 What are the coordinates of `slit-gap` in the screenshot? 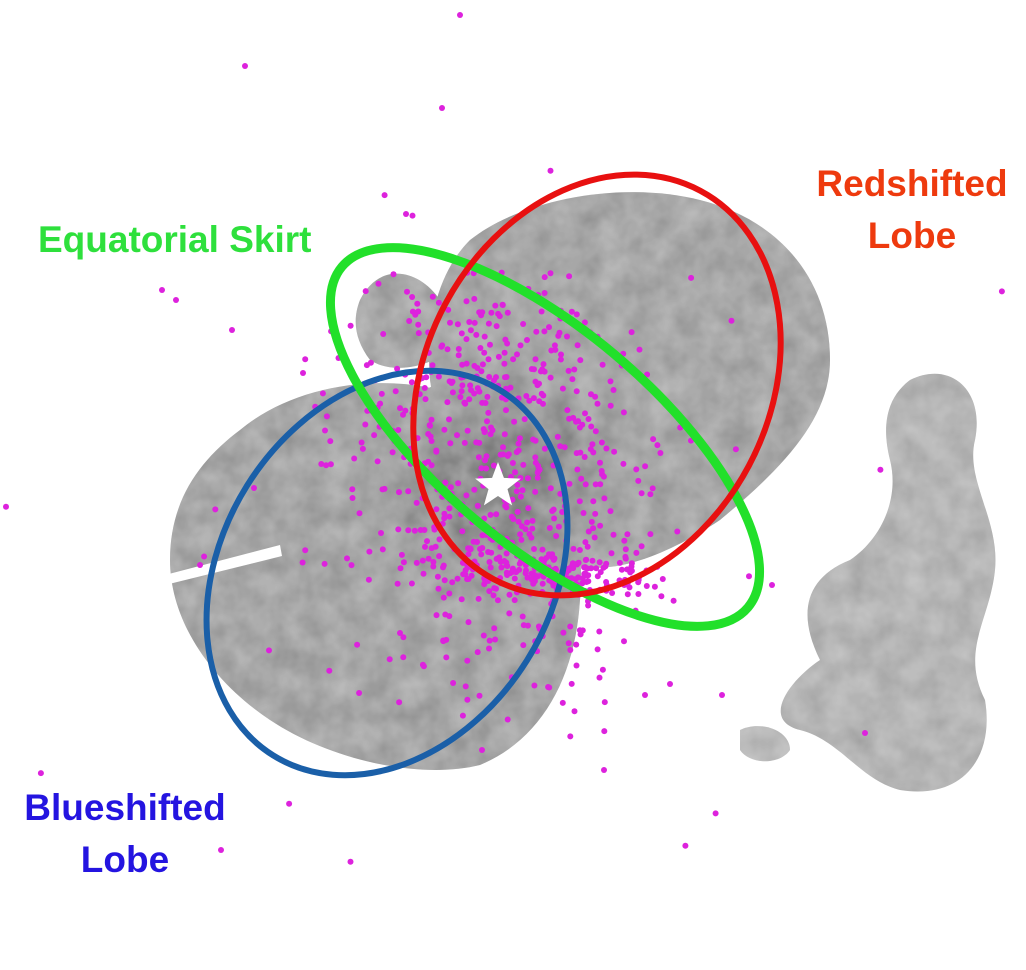 It's located at (223, 565).